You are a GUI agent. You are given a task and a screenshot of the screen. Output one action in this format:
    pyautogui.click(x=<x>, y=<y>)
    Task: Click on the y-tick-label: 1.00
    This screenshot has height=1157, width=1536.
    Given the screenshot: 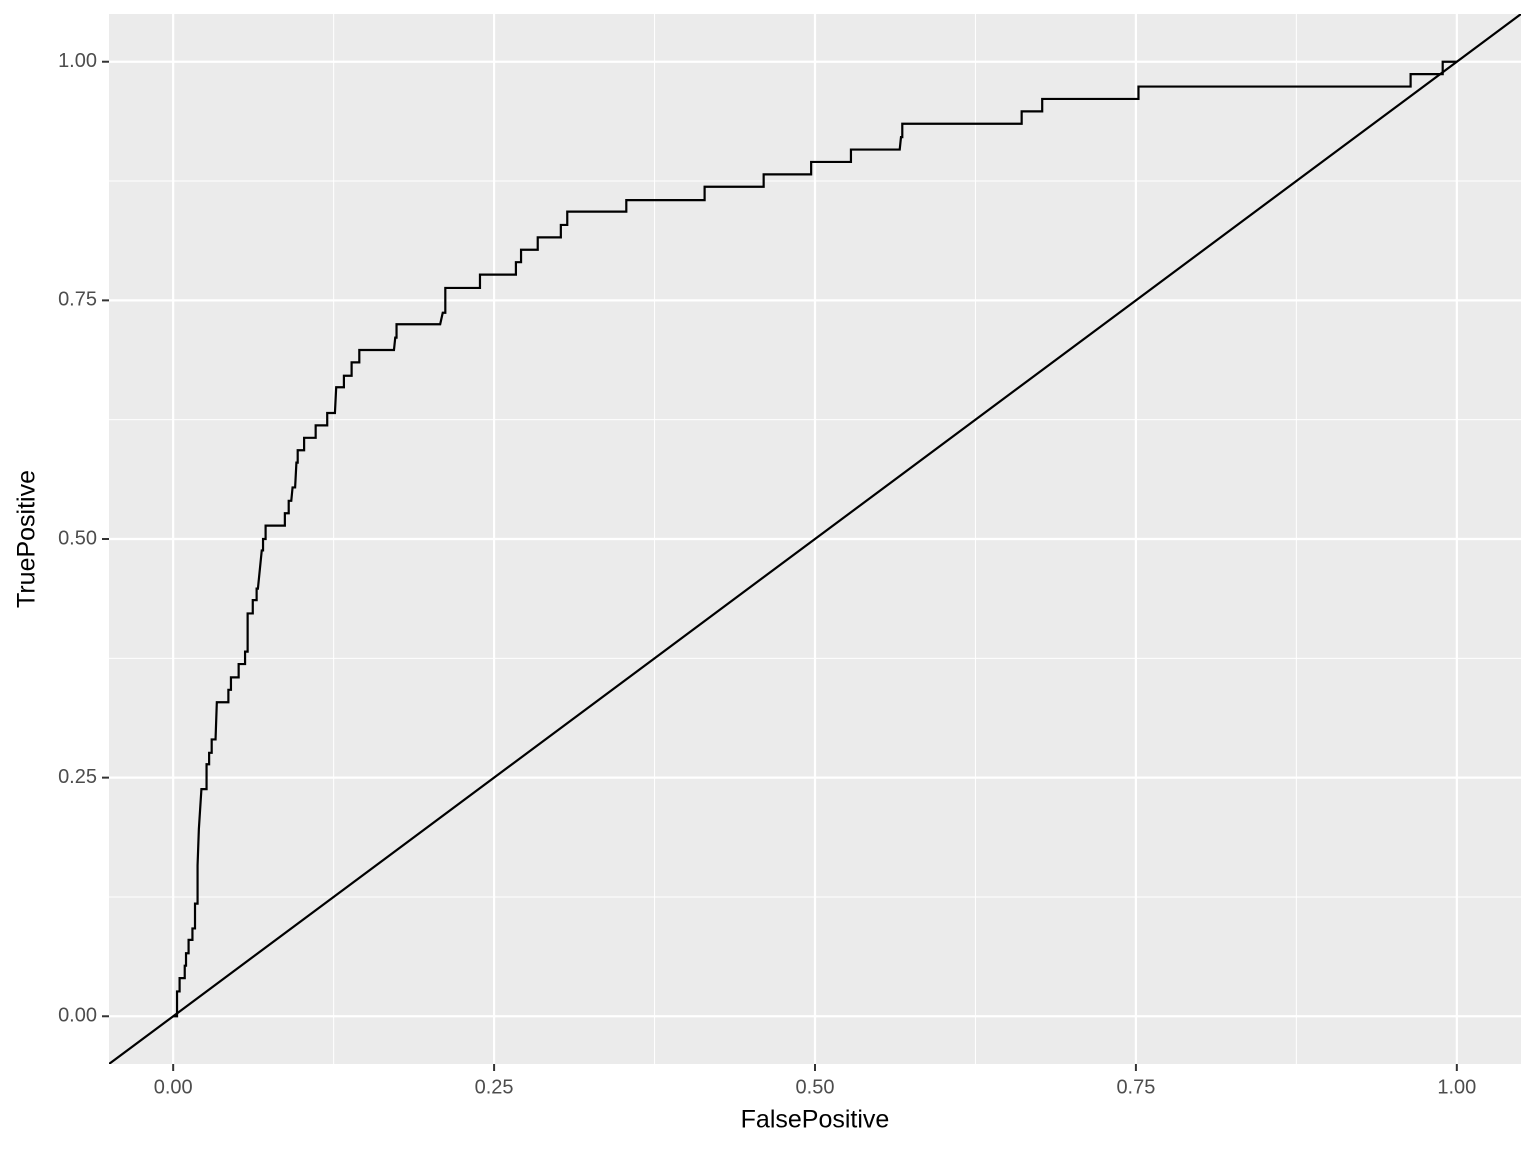 What is the action you would take?
    pyautogui.click(x=77, y=61)
    